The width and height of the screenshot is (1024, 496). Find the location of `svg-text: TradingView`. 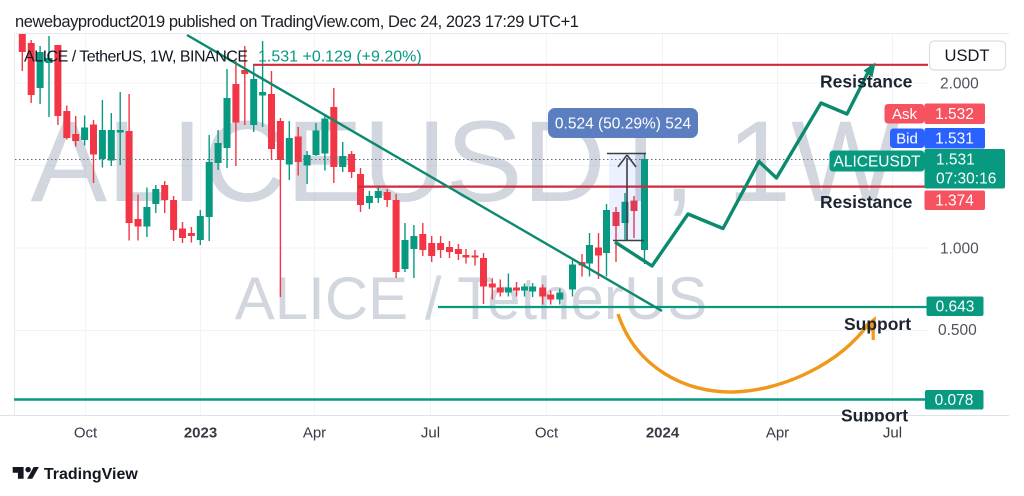

svg-text: TradingView is located at coordinates (91, 474).